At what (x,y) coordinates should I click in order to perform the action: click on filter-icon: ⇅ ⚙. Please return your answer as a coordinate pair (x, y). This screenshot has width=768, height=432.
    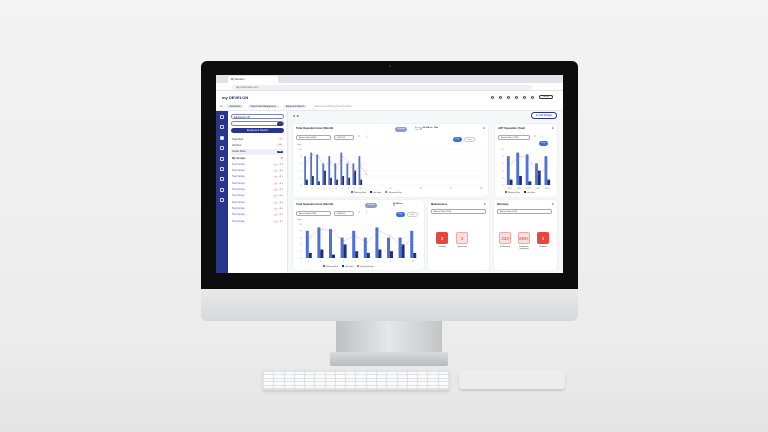
    Looking at the image, I should click on (296, 116).